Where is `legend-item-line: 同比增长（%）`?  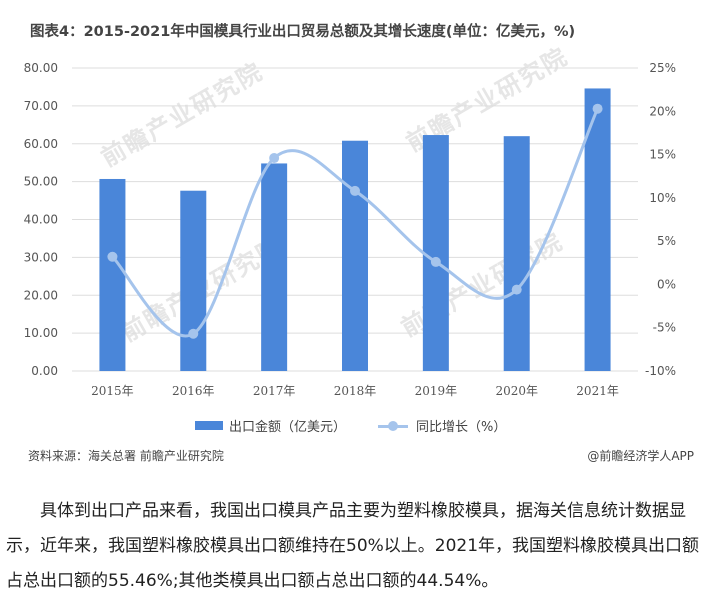 legend-item-line: 同比增长（%） is located at coordinates (442, 425).